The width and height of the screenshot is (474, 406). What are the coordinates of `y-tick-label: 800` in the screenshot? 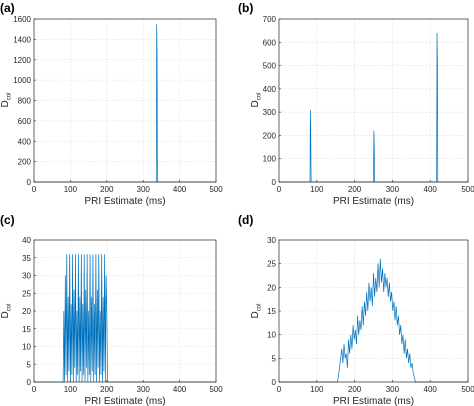 It's located at (25, 101).